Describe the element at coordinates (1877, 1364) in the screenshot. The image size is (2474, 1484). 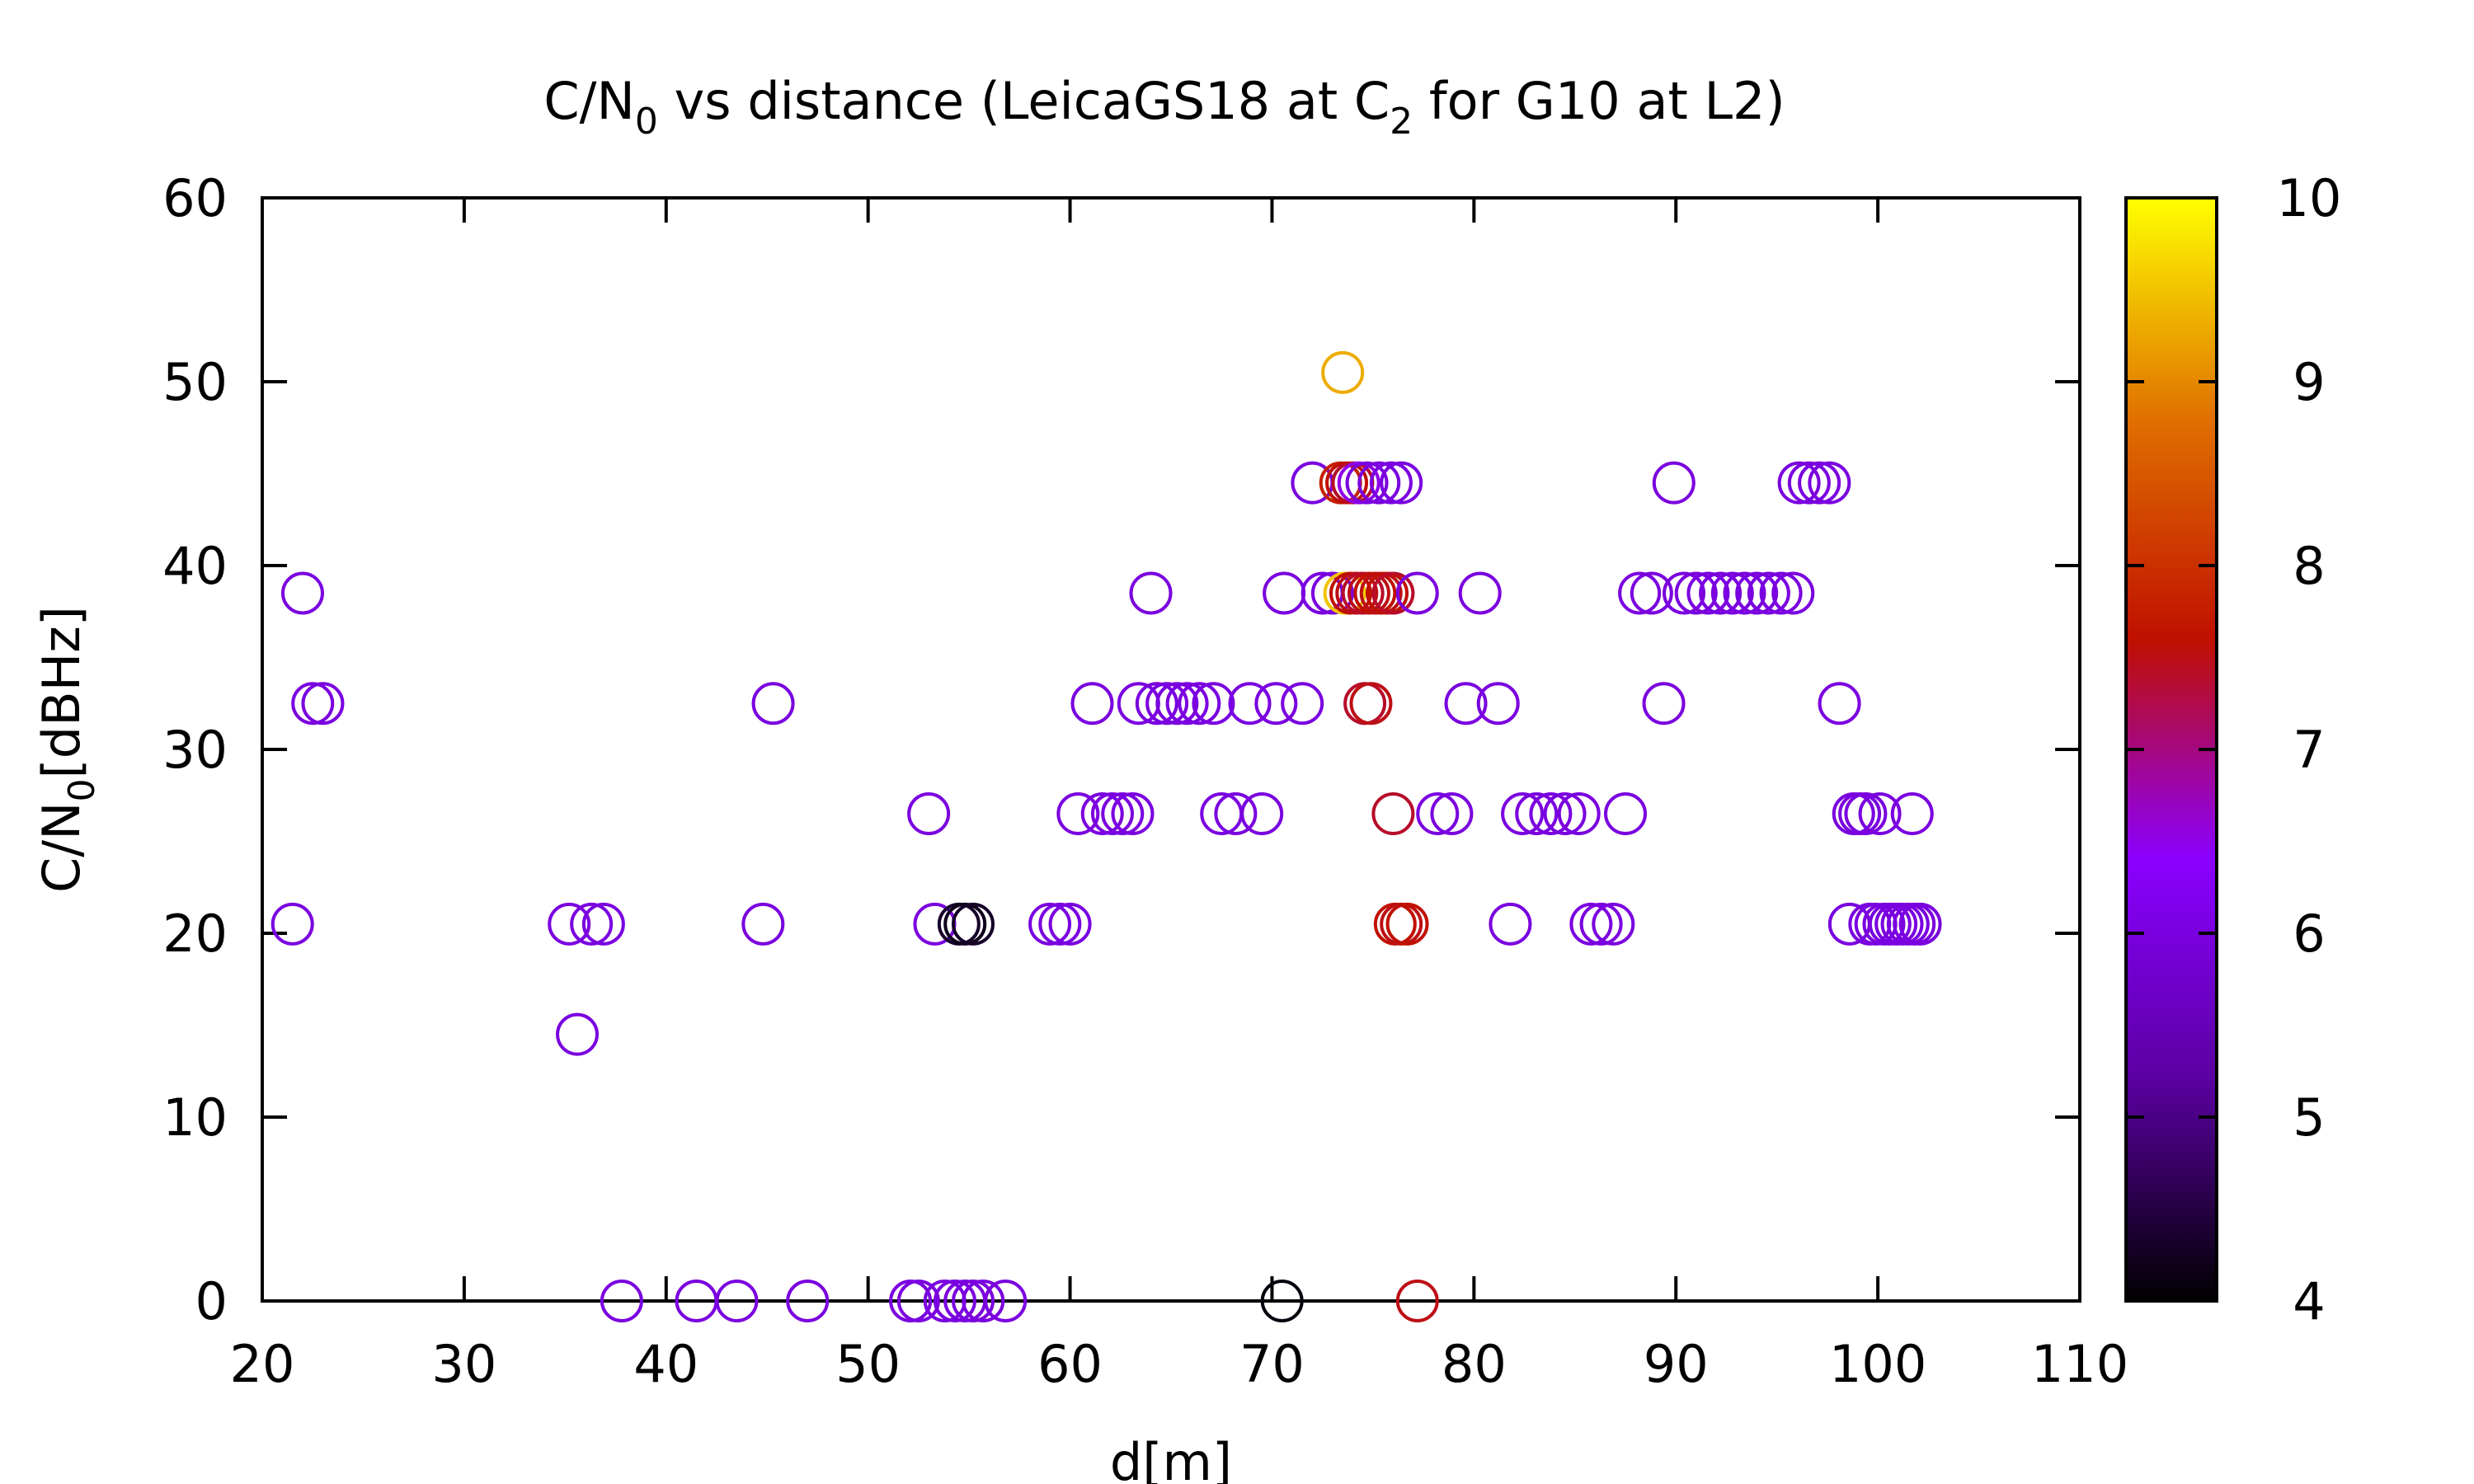
I see `x-tick-label: 100` at that location.